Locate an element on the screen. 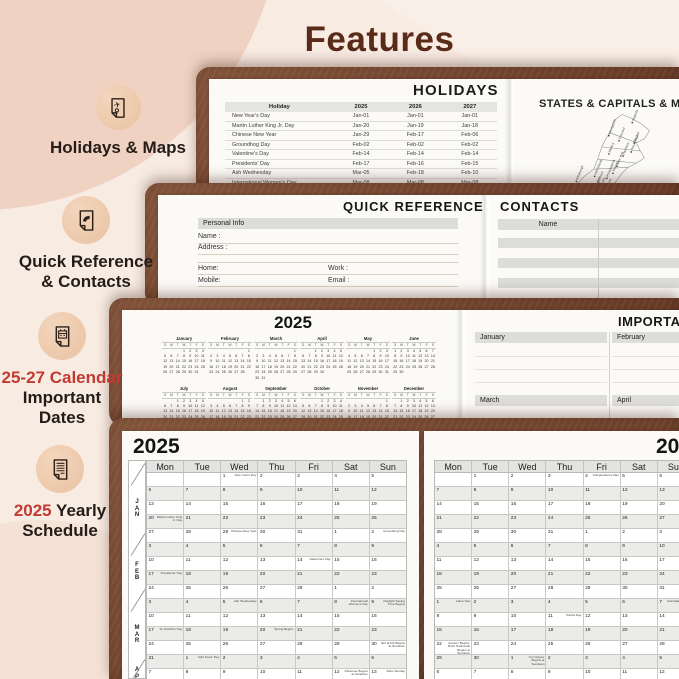 This screenshot has width=679, height=679. week-row: 28 29 30 31 1 2 3 is located at coordinates (557, 536).